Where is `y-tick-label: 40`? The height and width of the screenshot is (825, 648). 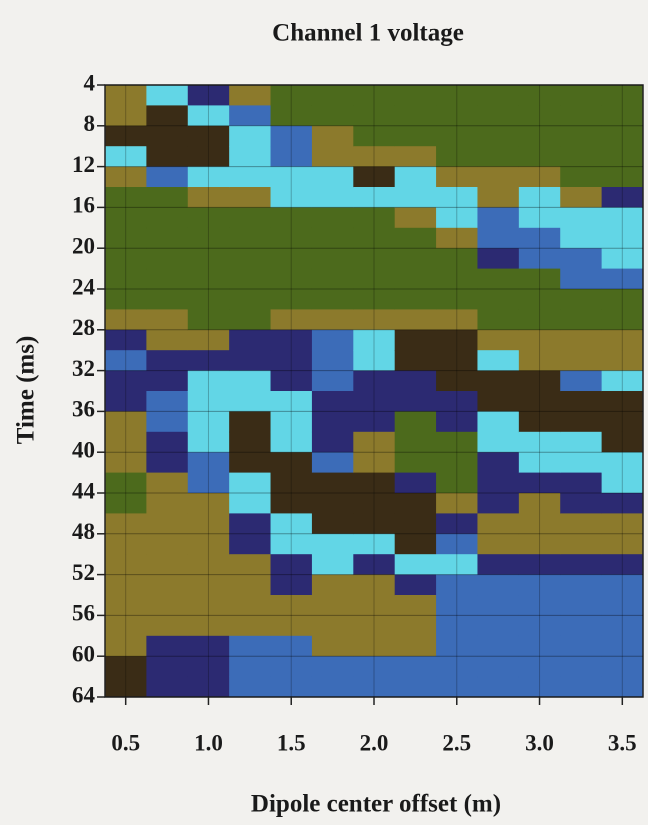
y-tick-label: 40 is located at coordinates (83, 449).